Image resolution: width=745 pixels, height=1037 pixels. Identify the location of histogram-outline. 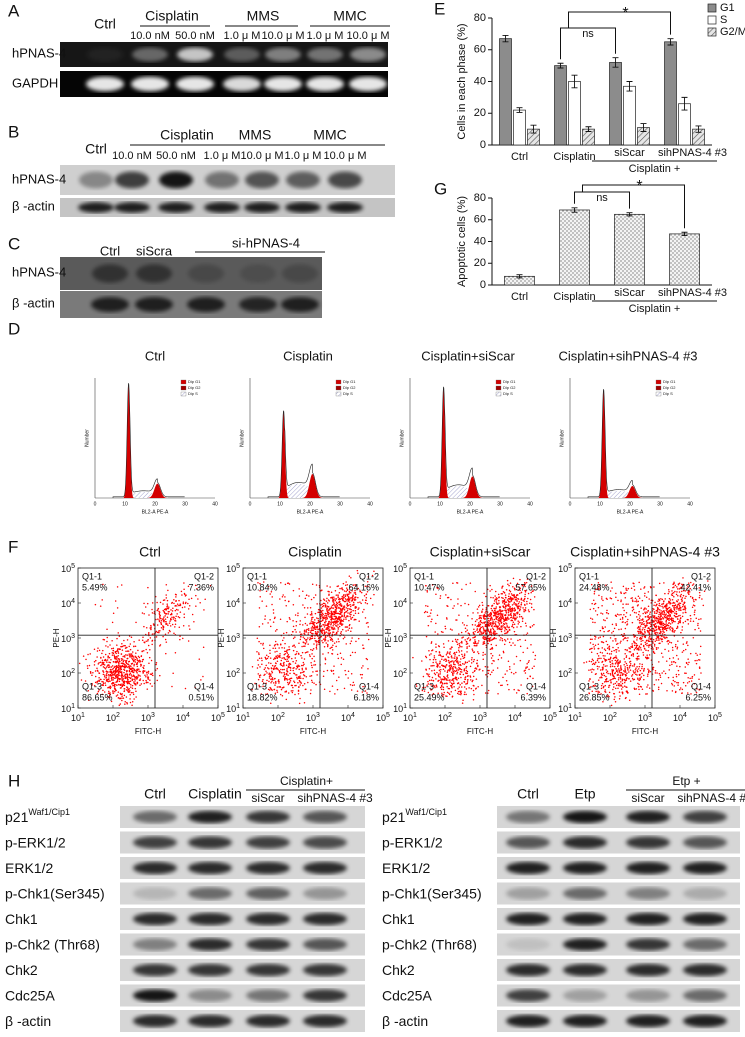
(464, 442).